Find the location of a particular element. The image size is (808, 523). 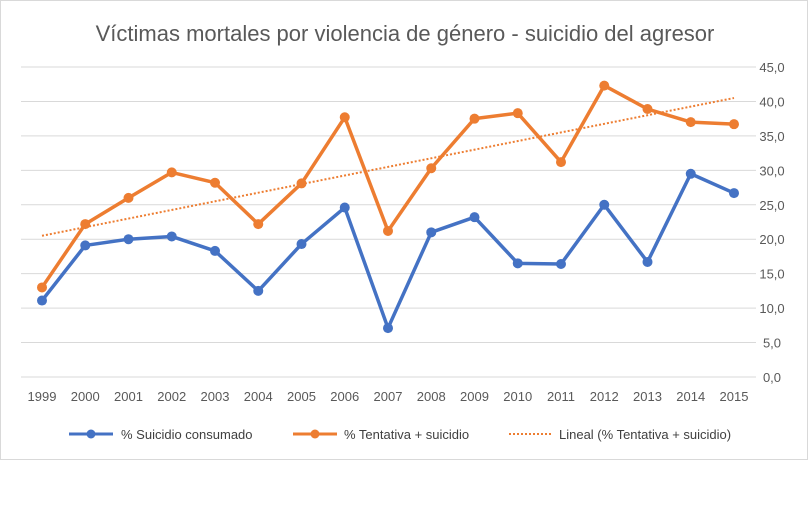

y-tick-label: 25,0 is located at coordinates (771, 205).